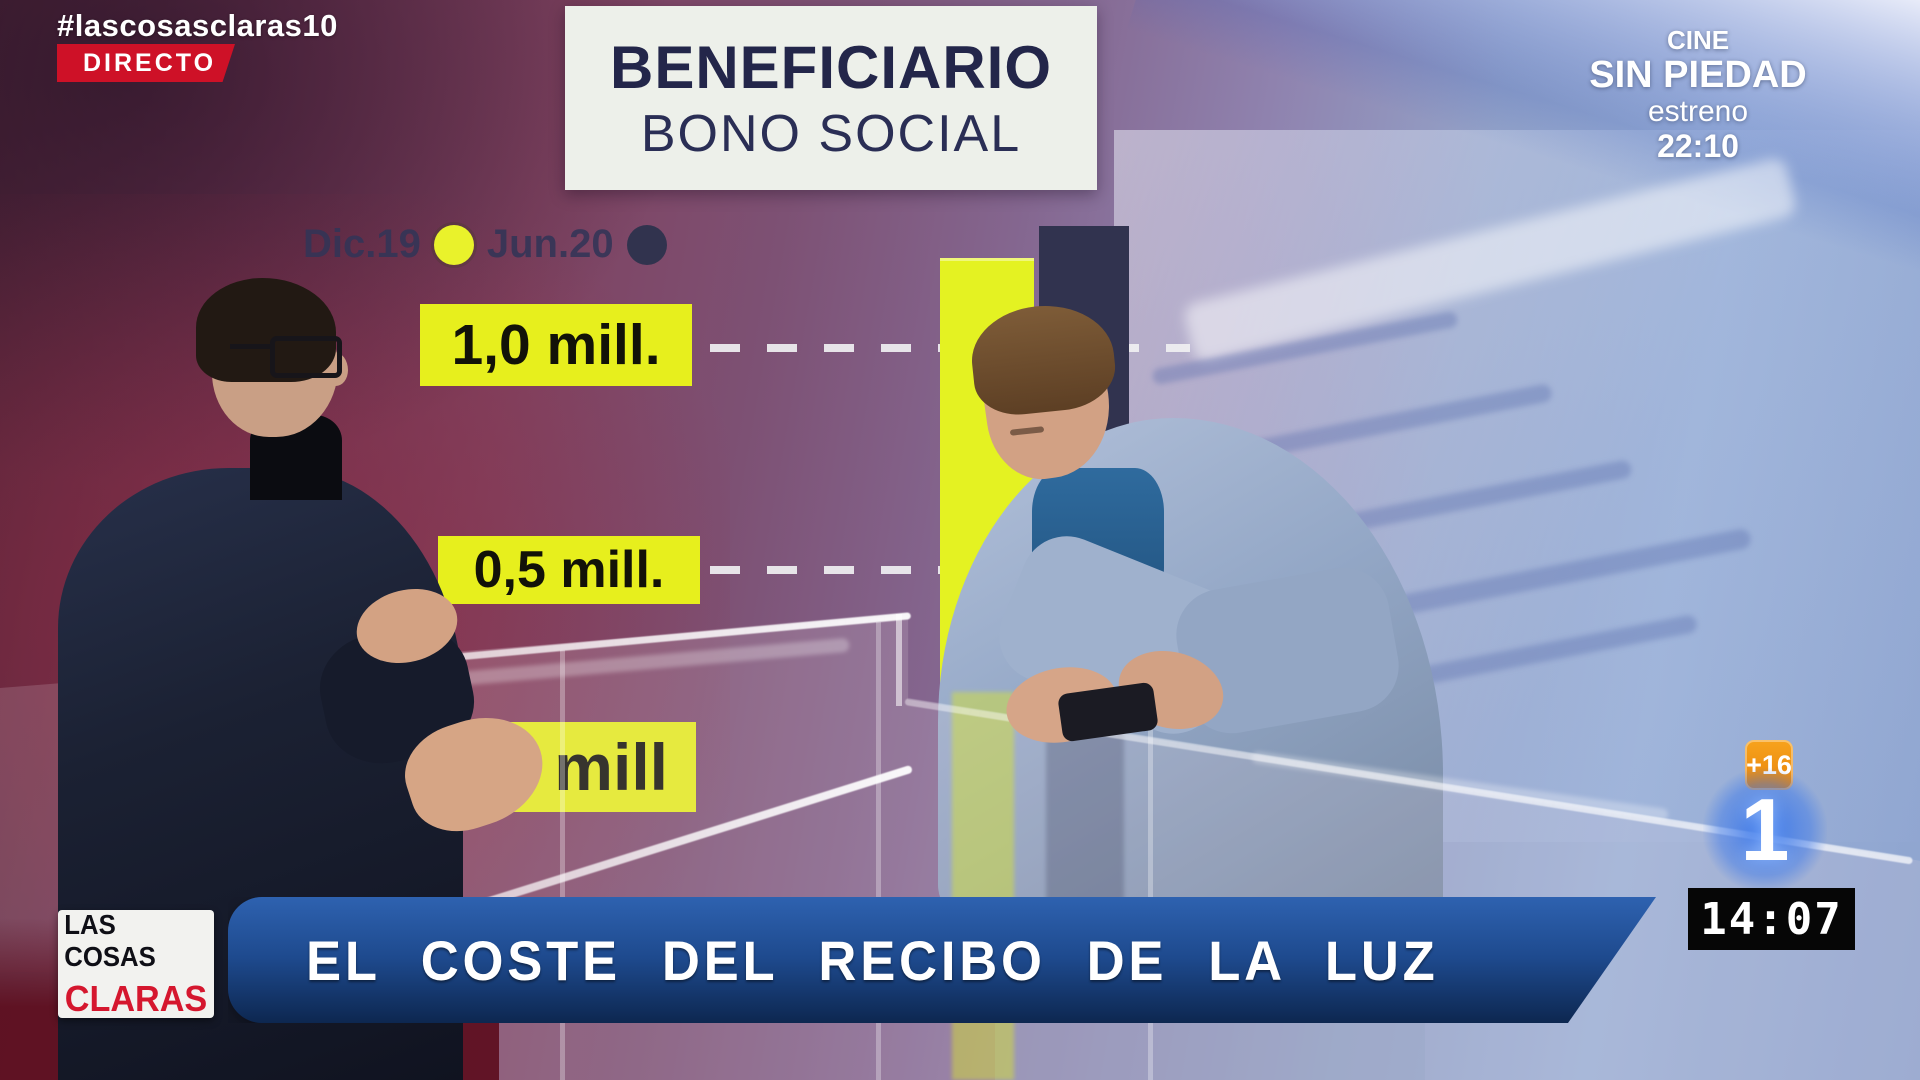  Describe the element at coordinates (362, 244) in the screenshot. I see `legend-label-dic19: Dic.19` at that location.